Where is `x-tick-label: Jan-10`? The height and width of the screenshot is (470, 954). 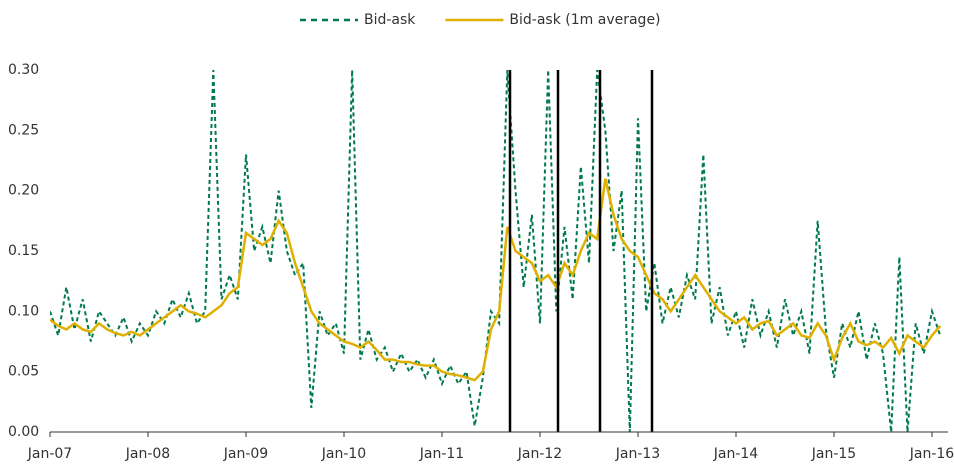
x-tick-label: Jan-10 is located at coordinates (343, 454).